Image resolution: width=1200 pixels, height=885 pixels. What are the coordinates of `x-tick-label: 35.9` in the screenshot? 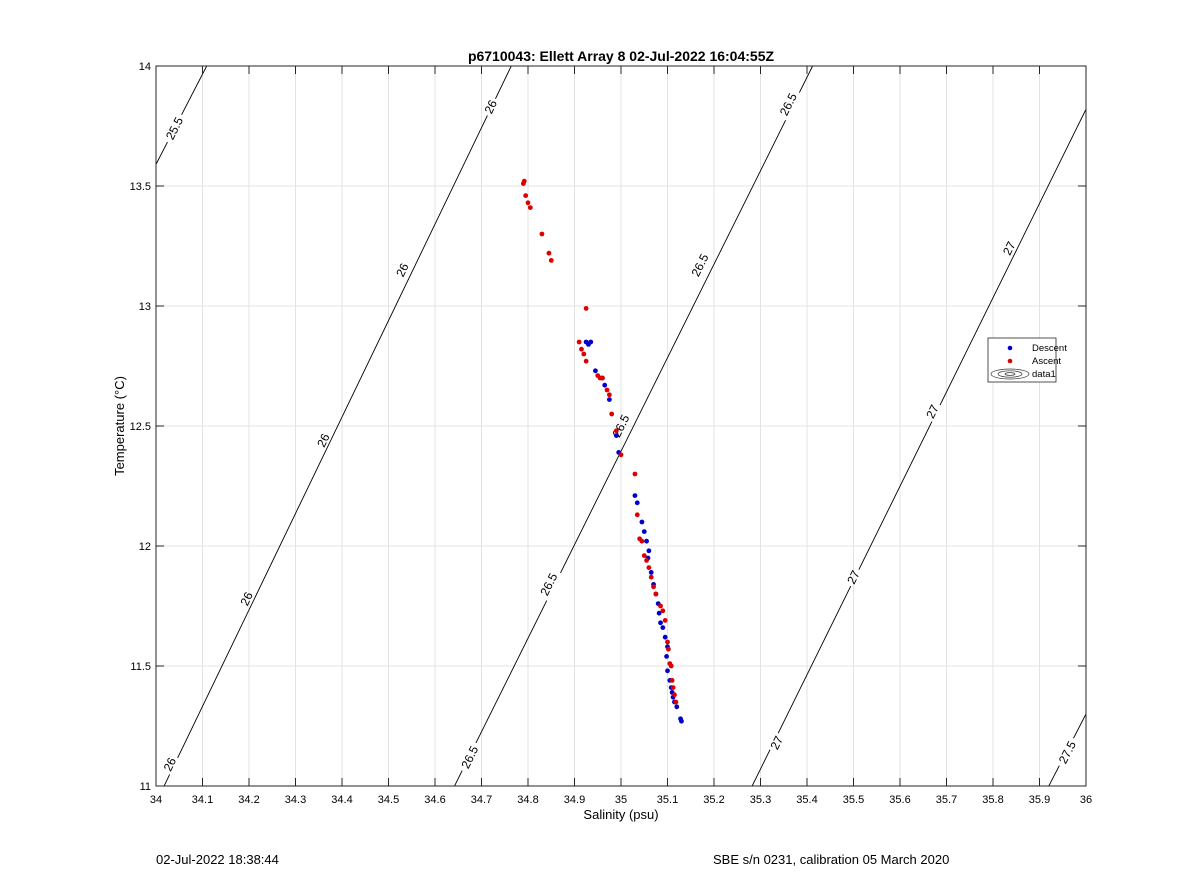 It's located at (1039, 800).